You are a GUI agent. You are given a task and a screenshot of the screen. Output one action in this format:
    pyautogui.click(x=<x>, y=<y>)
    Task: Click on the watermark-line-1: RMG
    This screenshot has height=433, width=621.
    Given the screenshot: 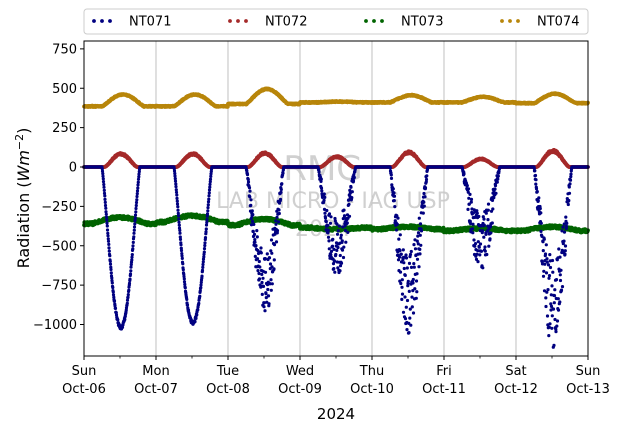 What is the action you would take?
    pyautogui.click(x=322, y=169)
    